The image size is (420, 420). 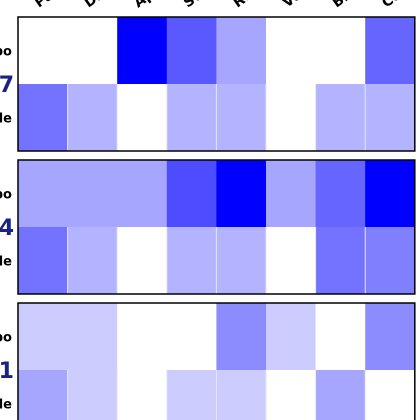 I want to click on column-label: Br, so click(x=342, y=5).